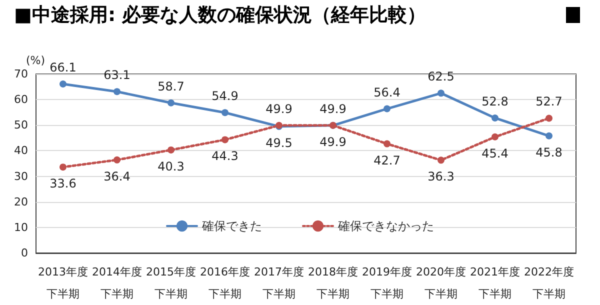  Describe the element at coordinates (279, 283) in the screenshot. I see `x-tick-label: 2017年度下半期` at that location.